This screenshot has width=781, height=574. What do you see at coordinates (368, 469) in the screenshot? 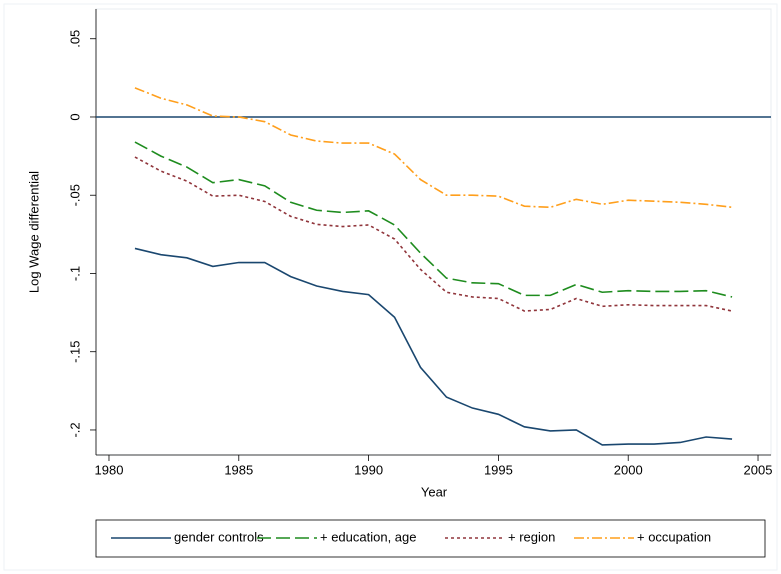
I see `x-tick-label: 1990` at bounding box center [368, 469].